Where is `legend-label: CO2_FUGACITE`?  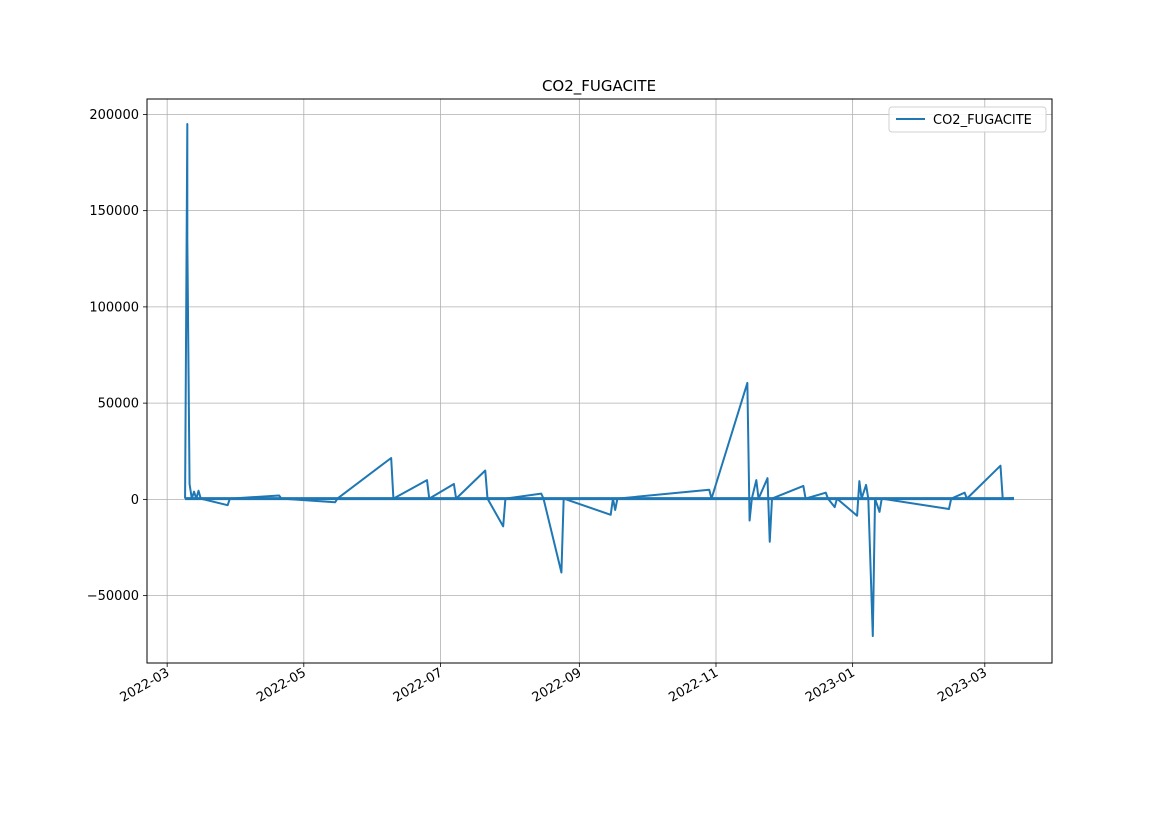 legend-label: CO2_FUGACITE is located at coordinates (982, 120).